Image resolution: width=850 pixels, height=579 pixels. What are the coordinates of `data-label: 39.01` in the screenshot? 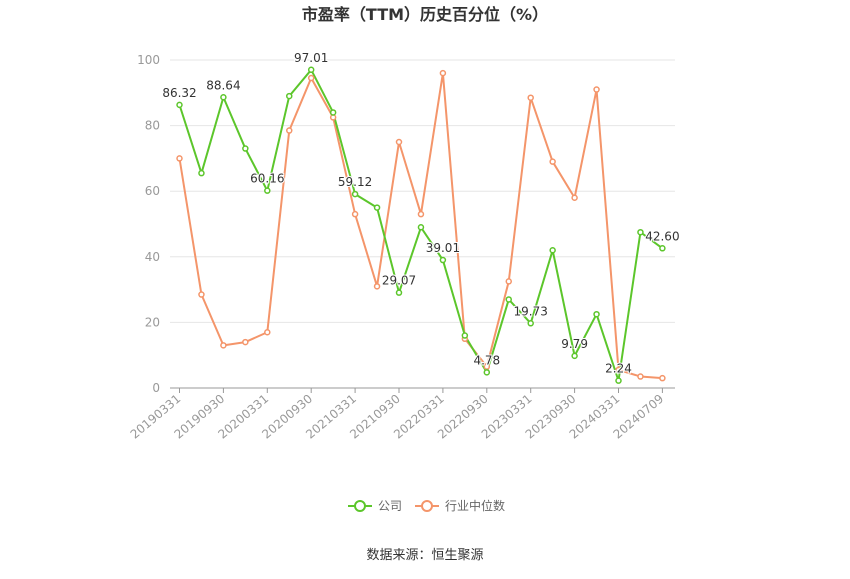 It's located at (443, 248).